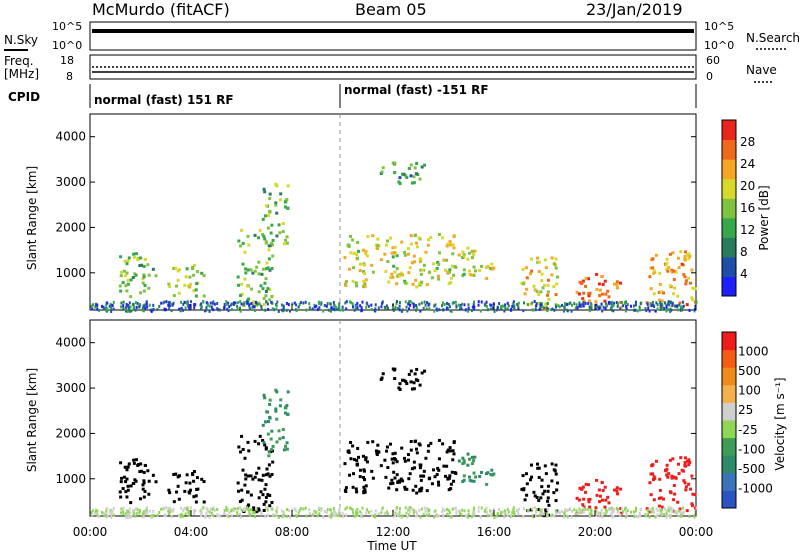 The width and height of the screenshot is (800, 554). I want to click on colorbar-tick-label: 1000, so click(753, 352).